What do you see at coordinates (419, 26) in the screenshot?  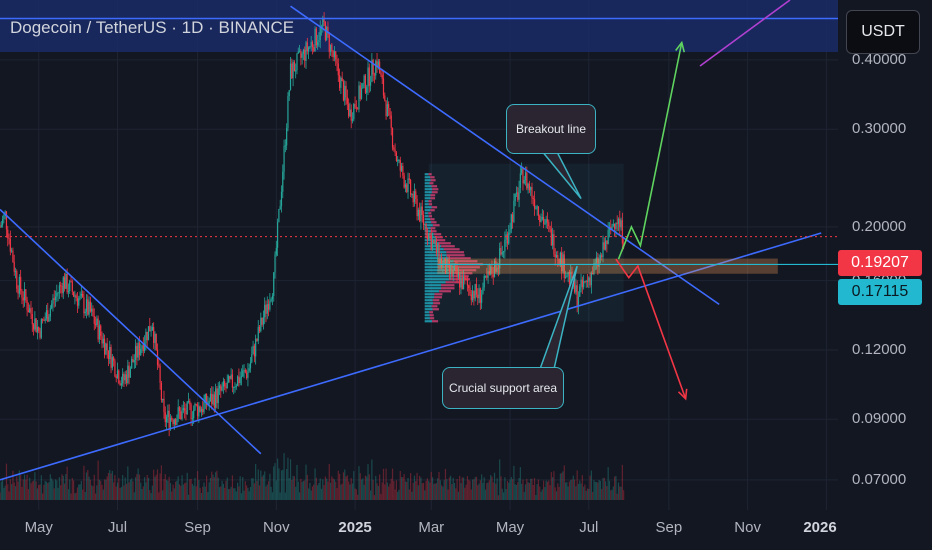 I see `header-bar-background` at bounding box center [419, 26].